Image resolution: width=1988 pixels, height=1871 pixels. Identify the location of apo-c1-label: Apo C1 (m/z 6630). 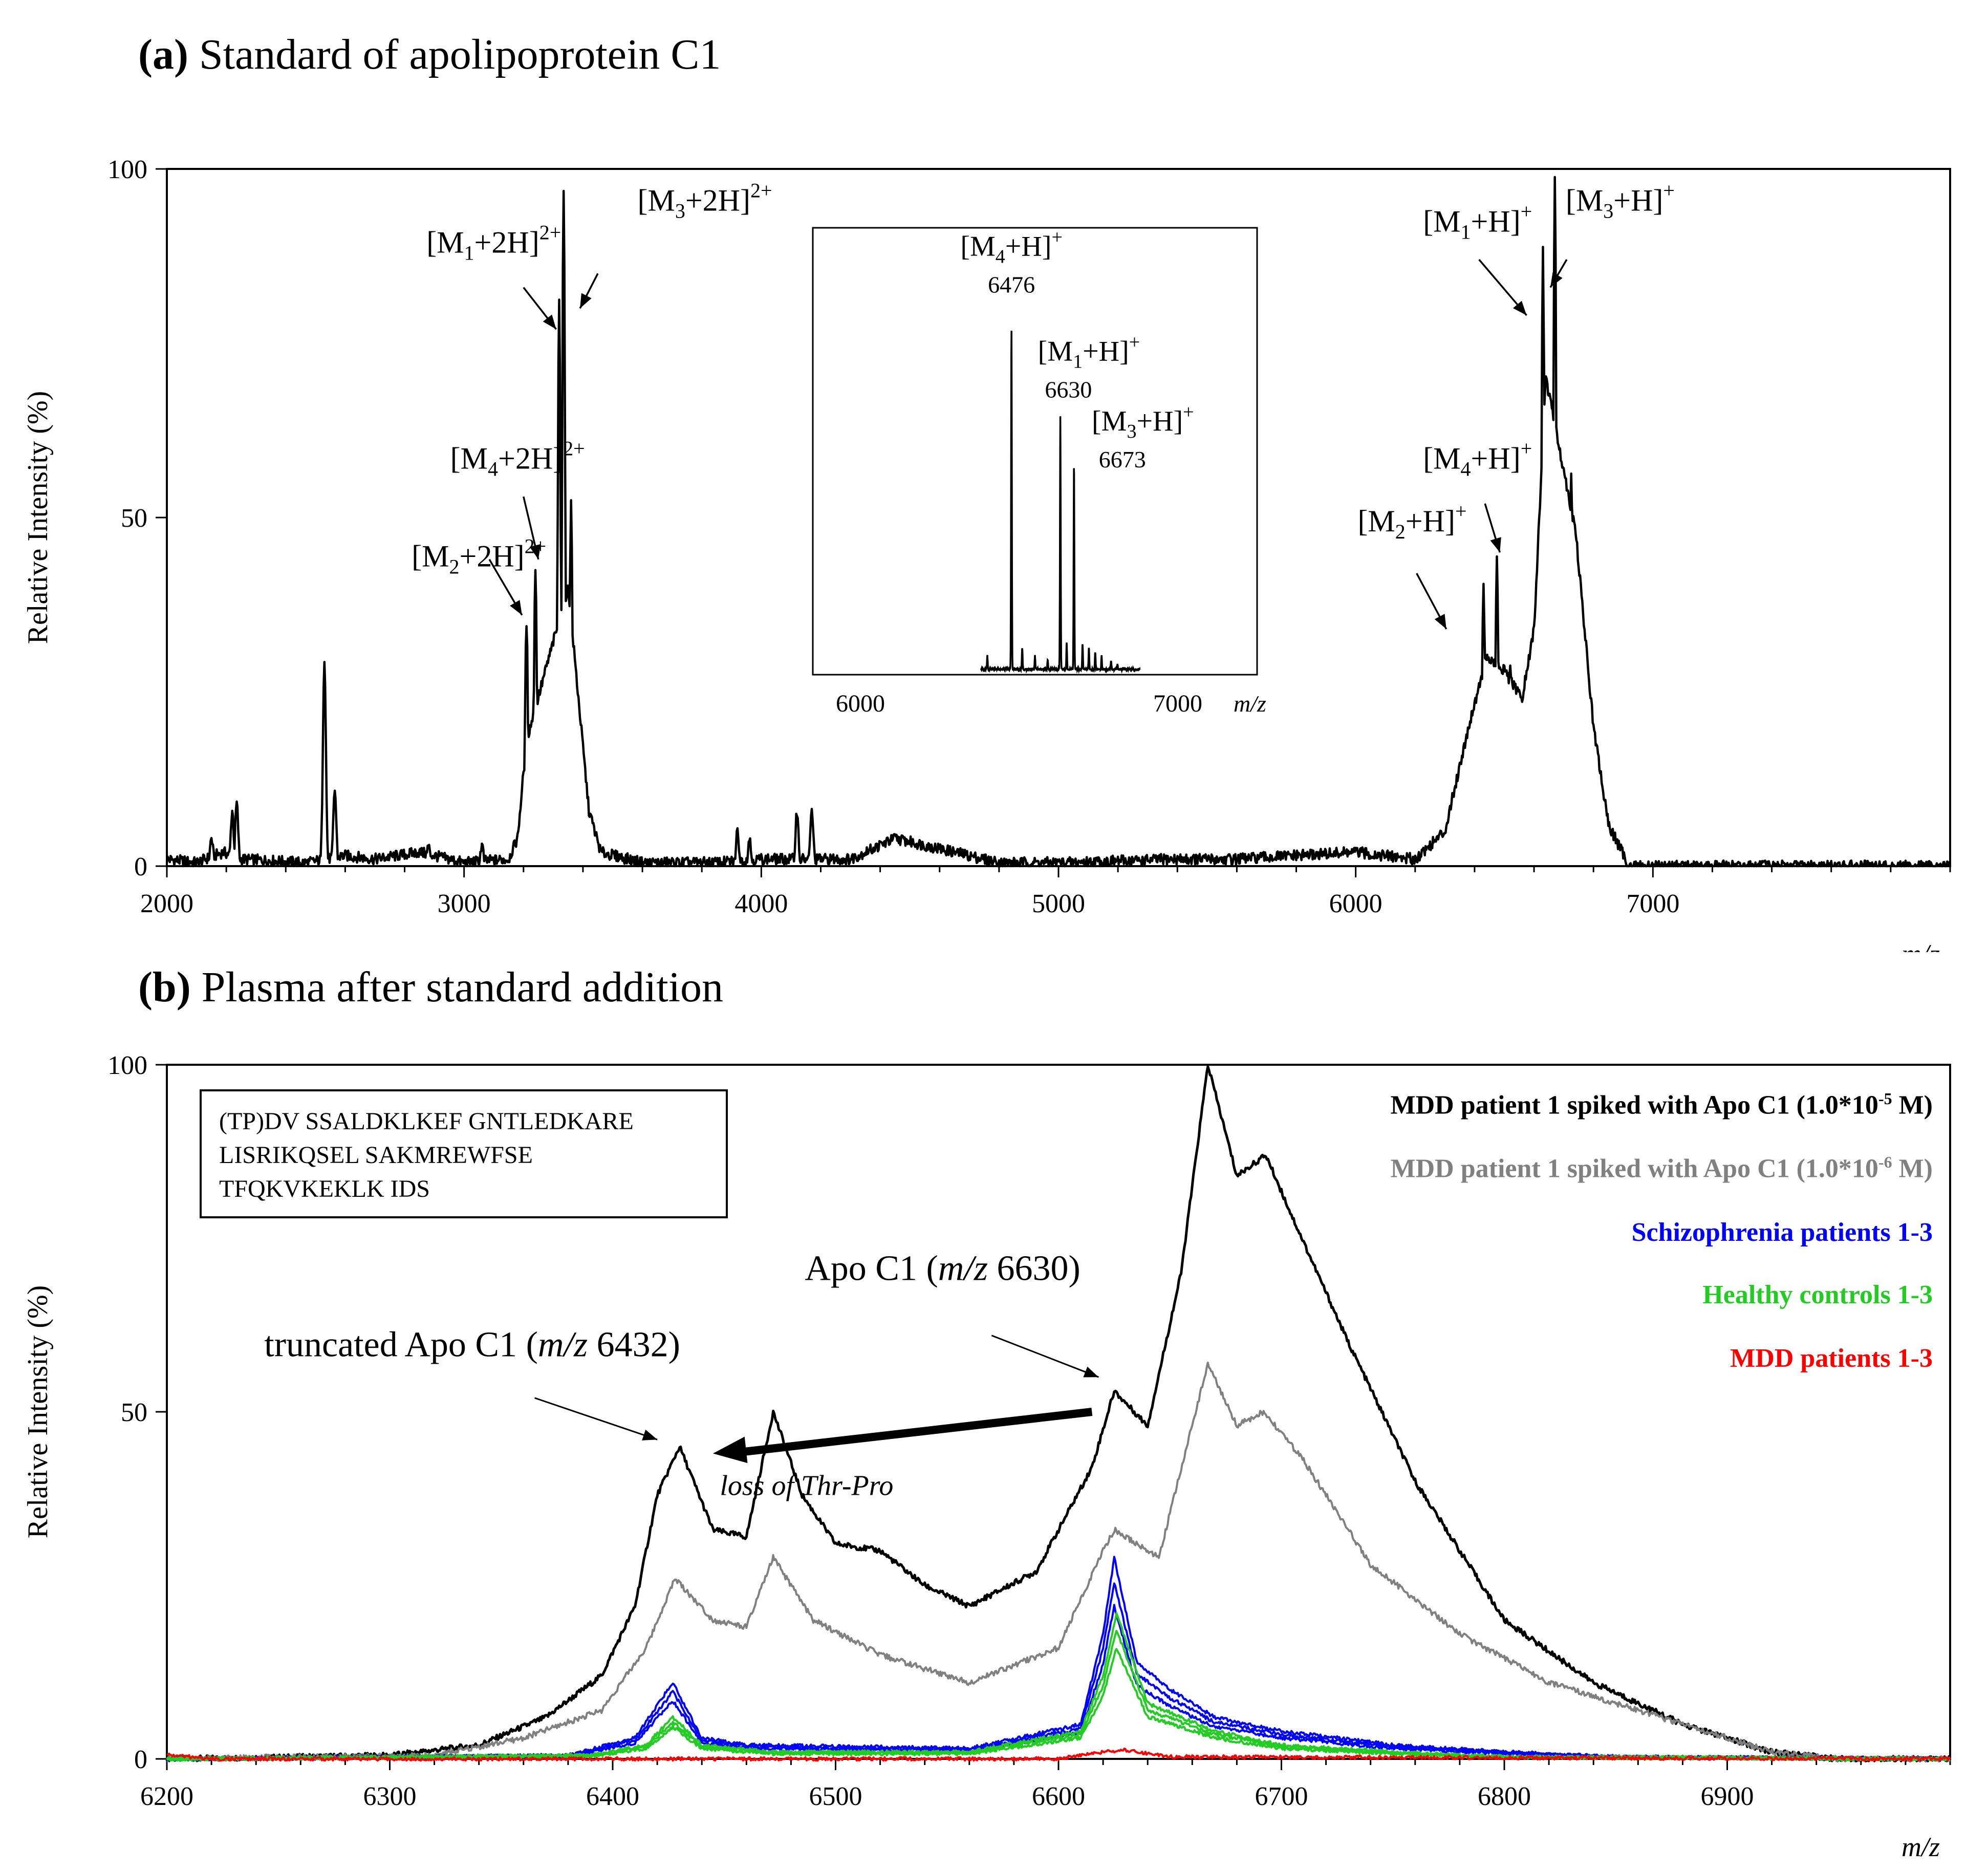
(943, 1268).